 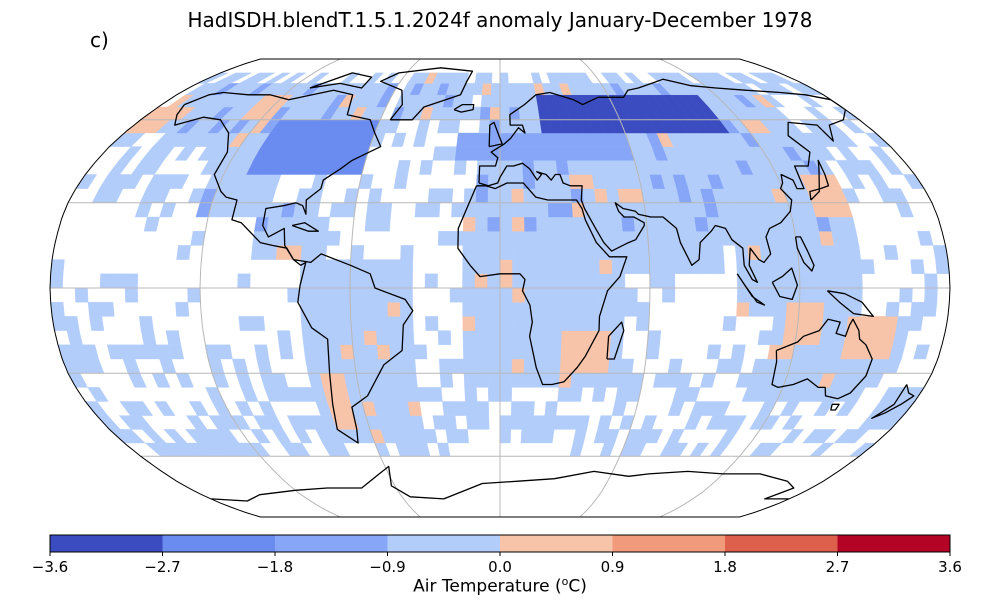 I want to click on colorbar-title-suffix: C), so click(x=577, y=586).